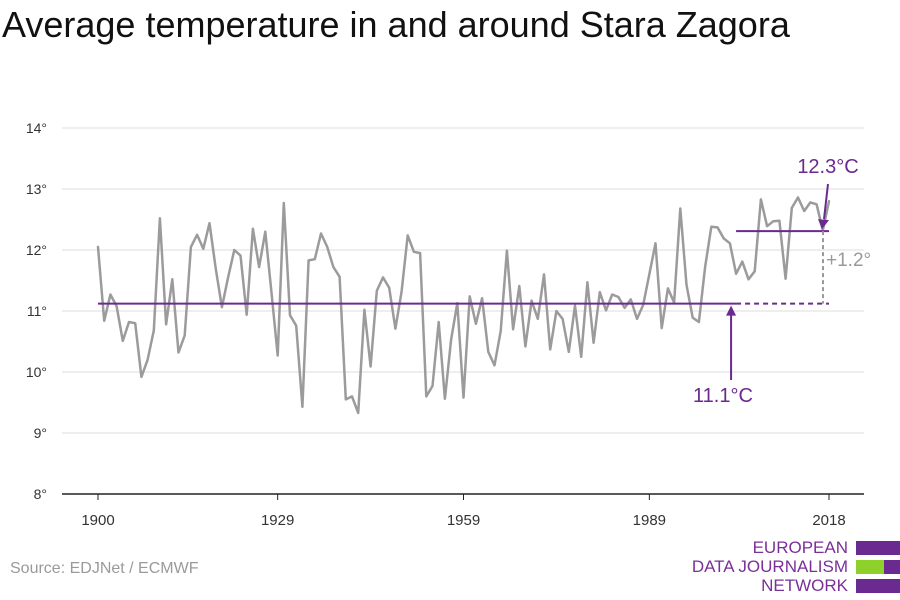  What do you see at coordinates (804, 585) in the screenshot?
I see `logo-line-3: NETWORK` at bounding box center [804, 585].